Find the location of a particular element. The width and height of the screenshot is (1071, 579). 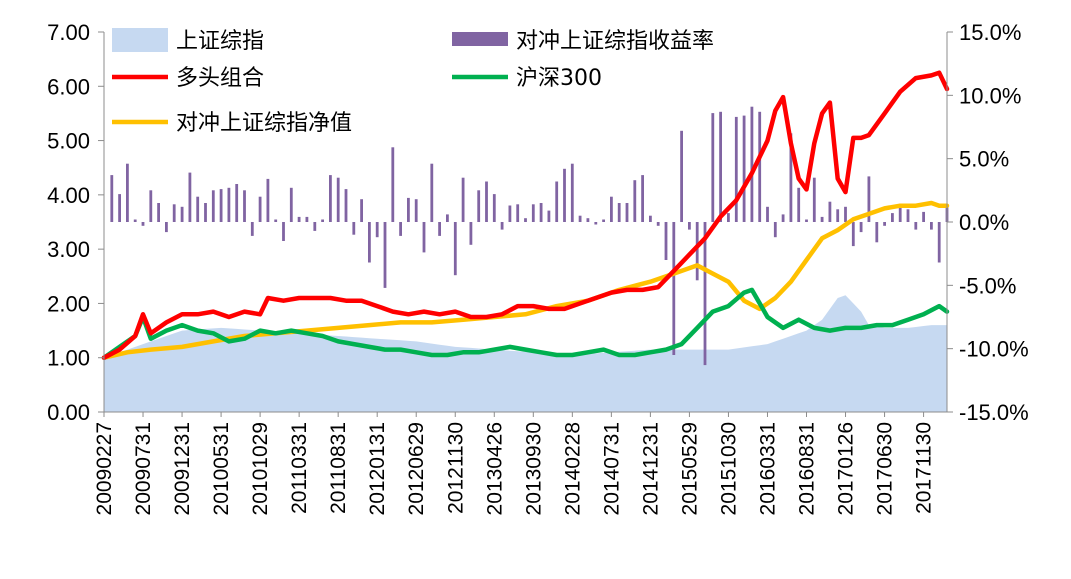

x-tick-label: 20120131 is located at coordinates (377, 468).